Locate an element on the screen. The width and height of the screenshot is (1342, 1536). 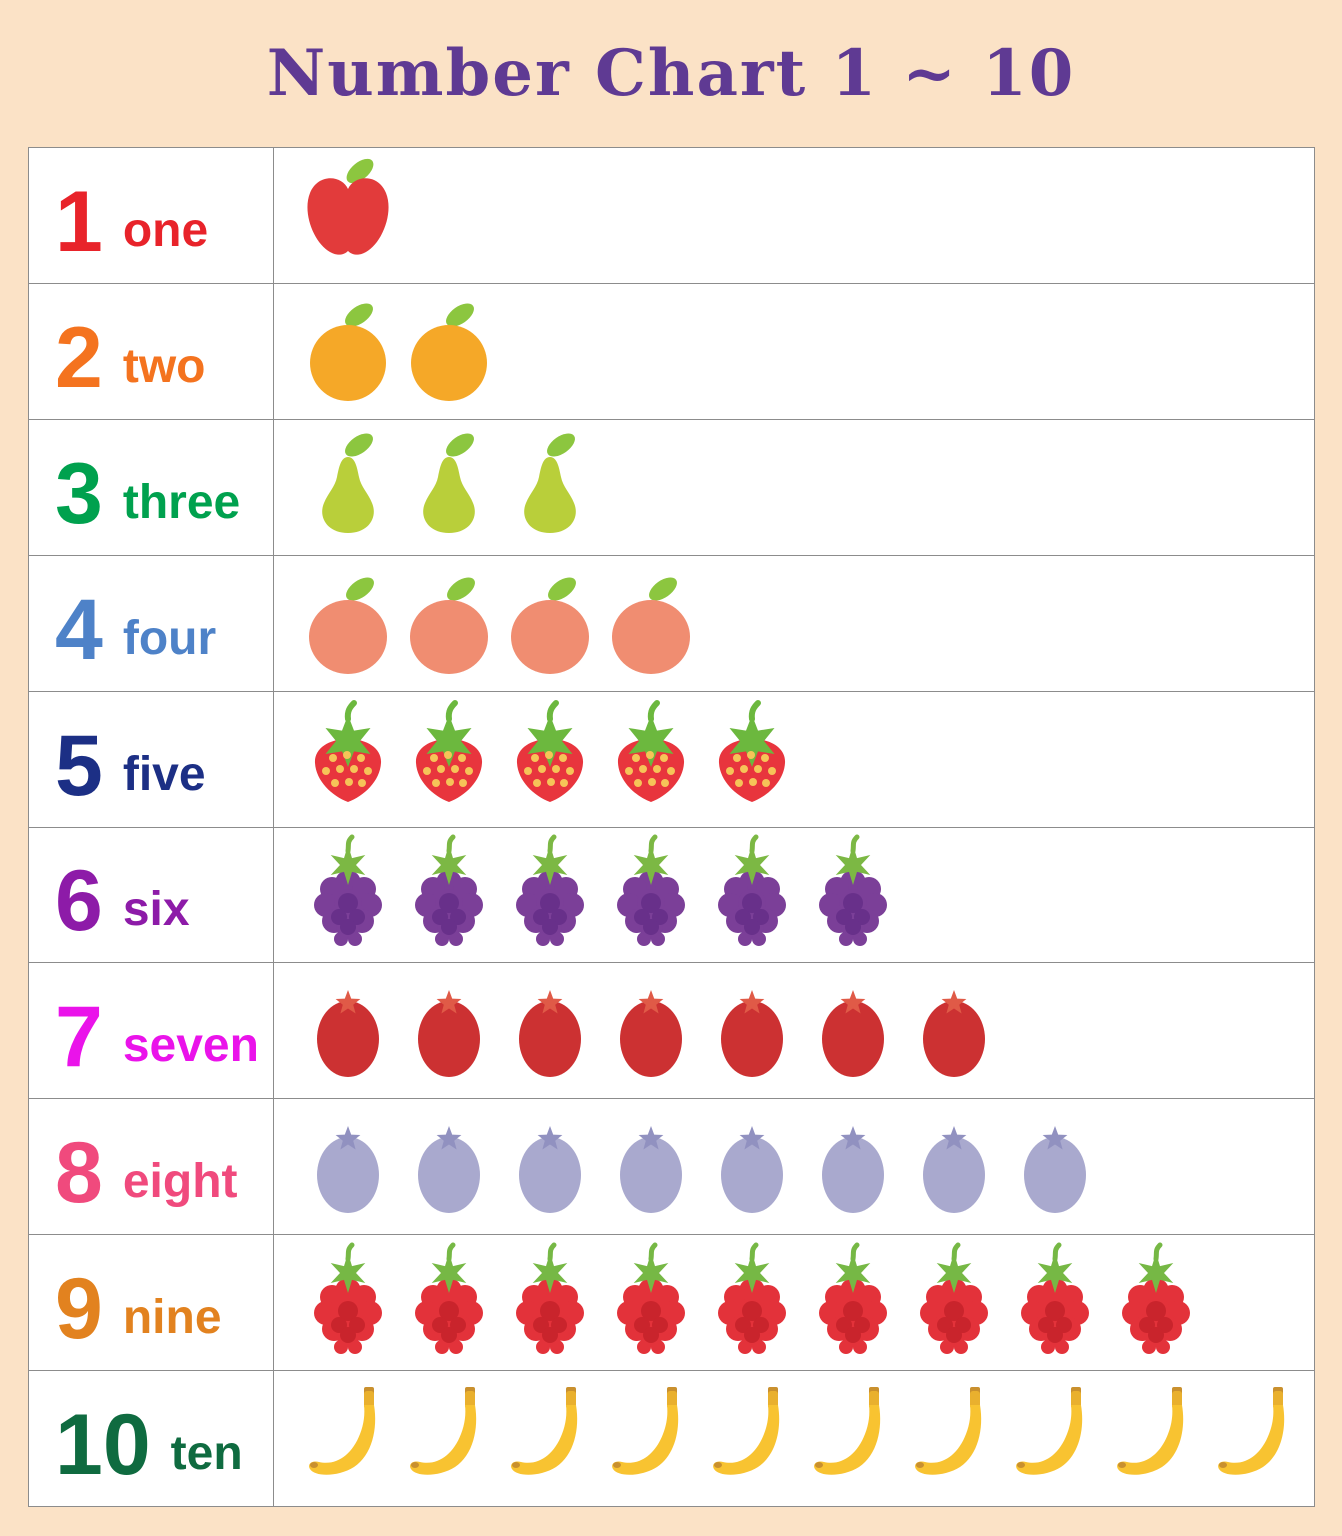
number-word-label: six is located at coordinates (156, 910).